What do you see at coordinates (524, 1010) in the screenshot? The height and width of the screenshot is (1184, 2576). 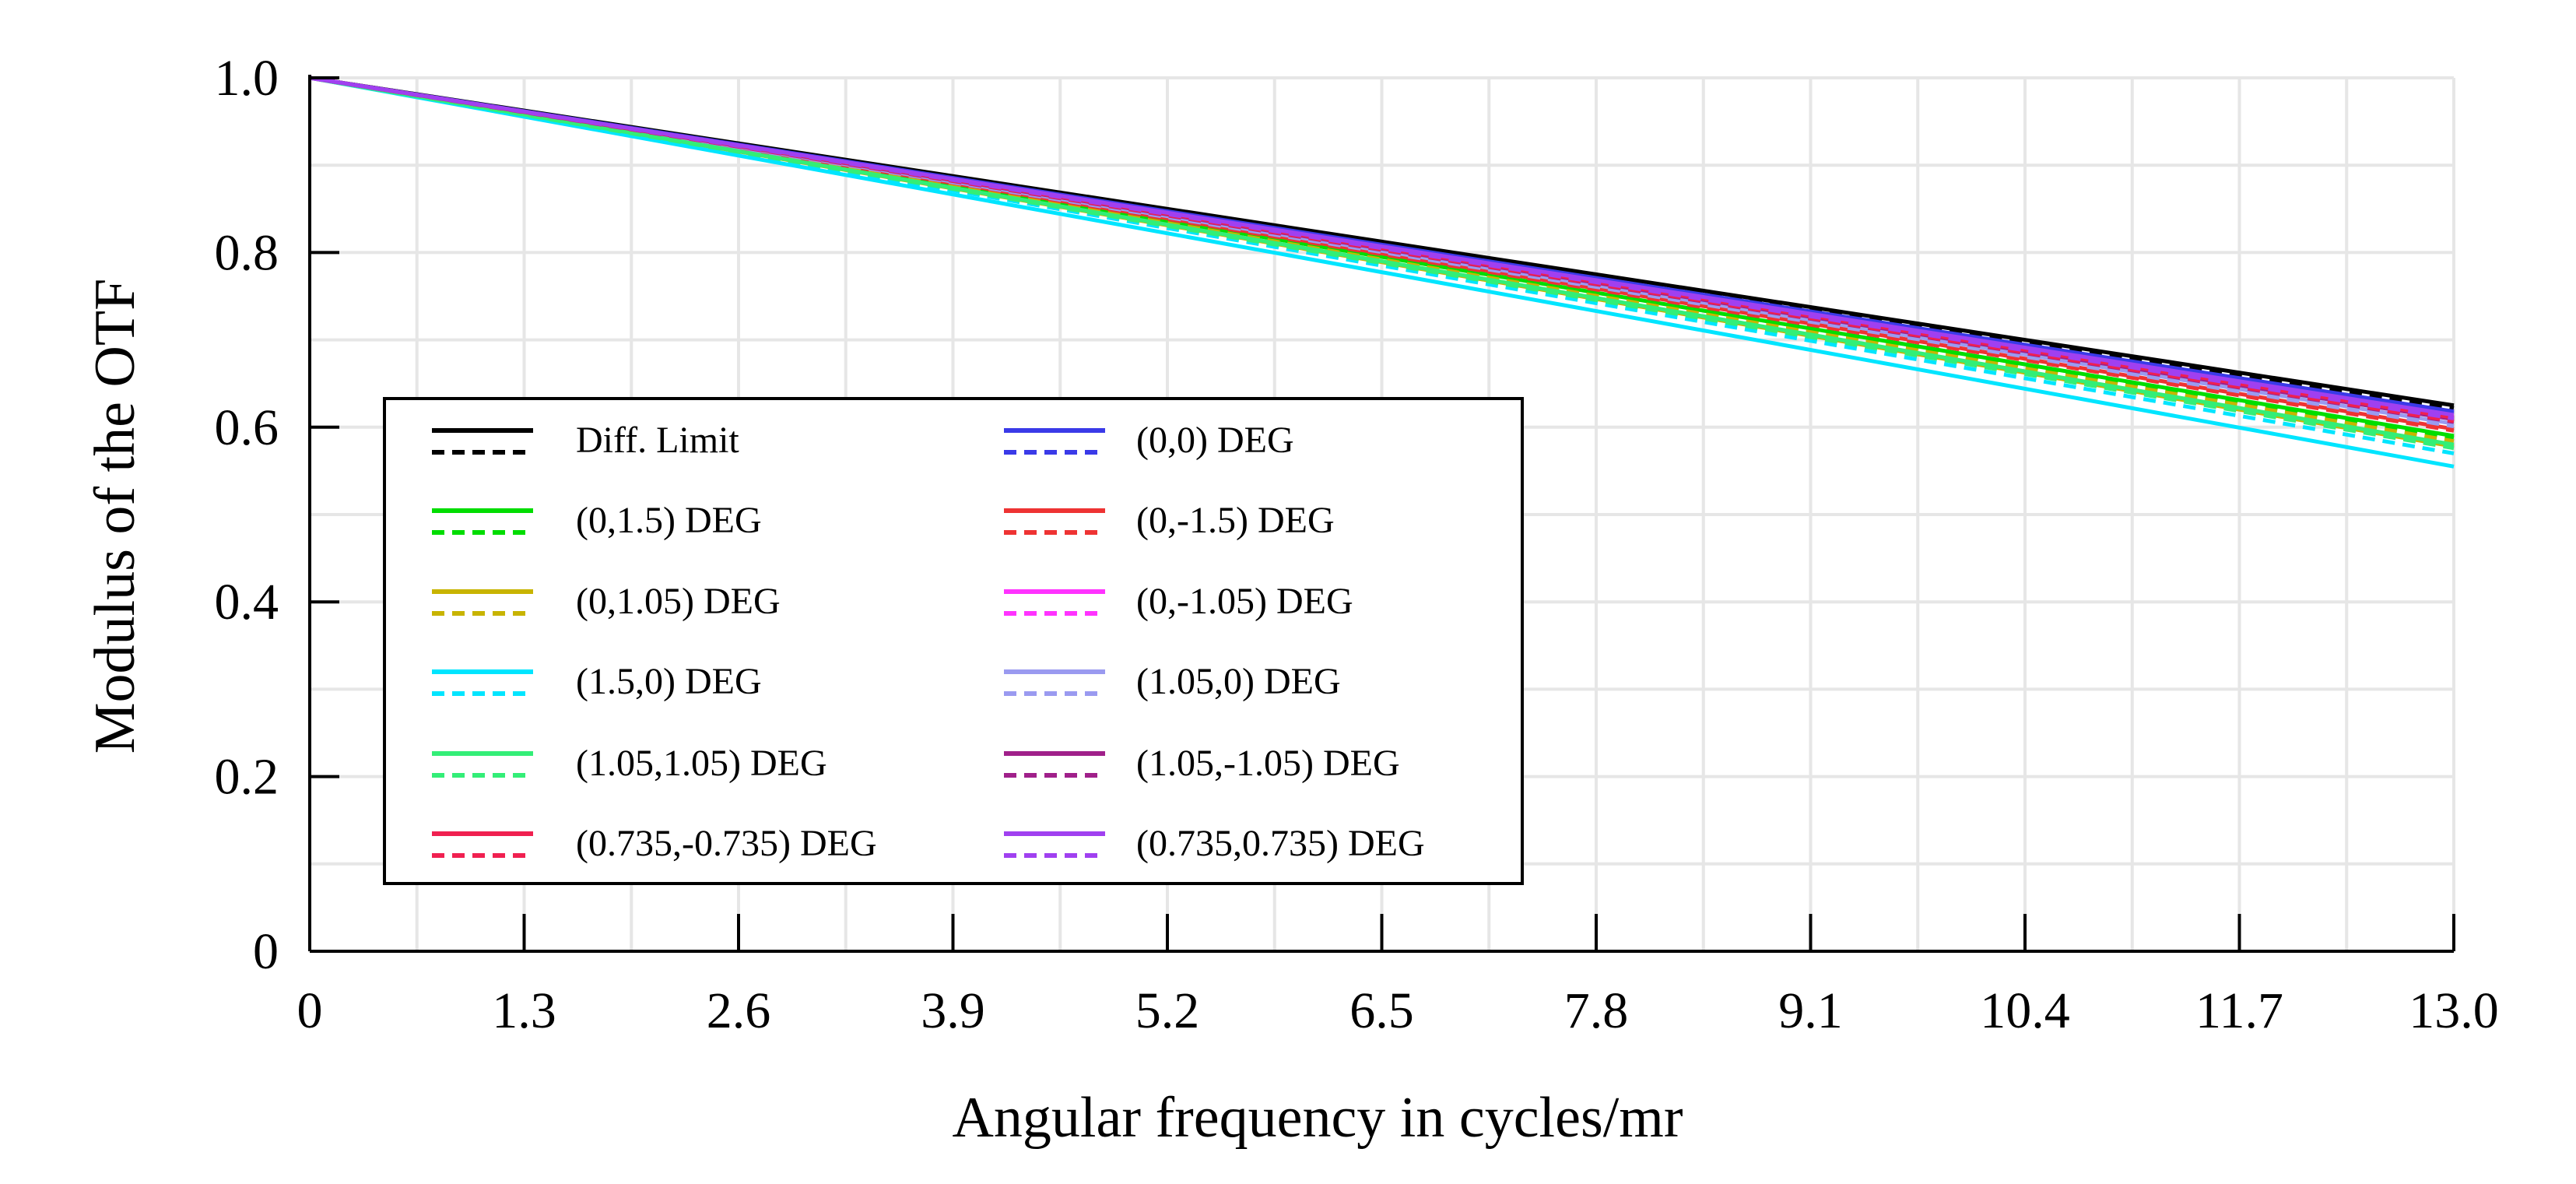 I see `x-tick-label: 1.3` at bounding box center [524, 1010].